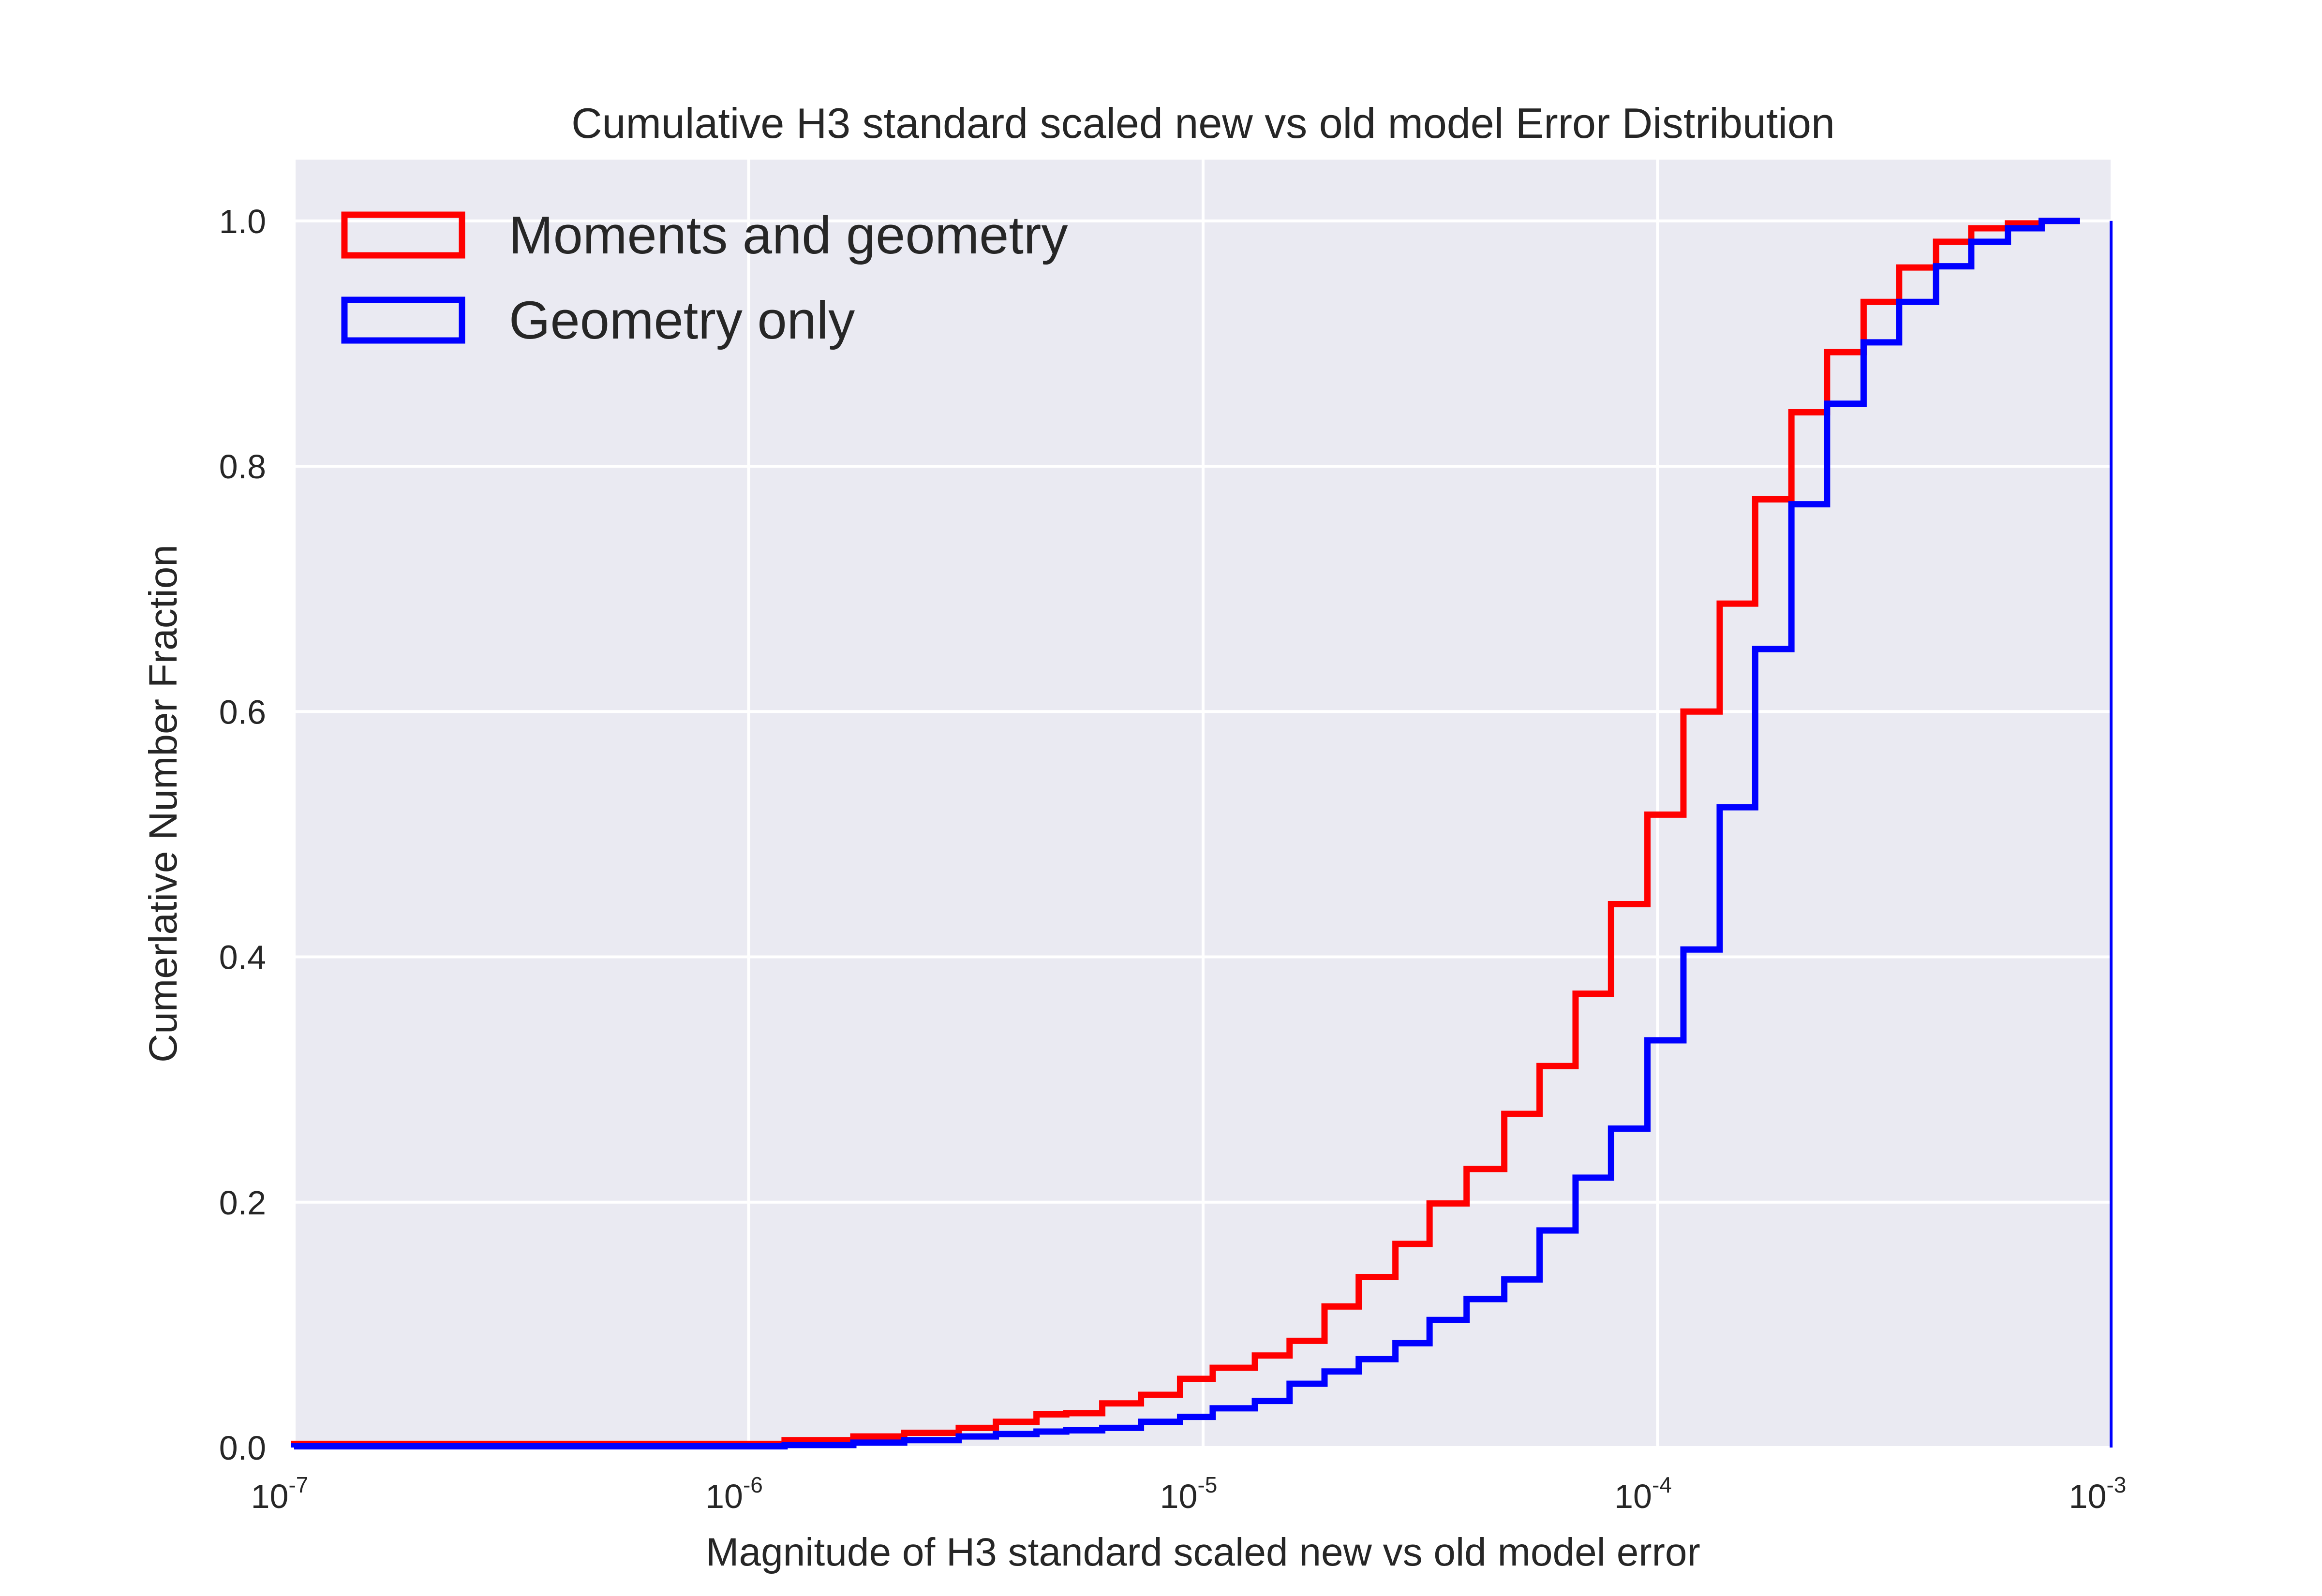 The image size is (2322, 1596). What do you see at coordinates (242, 467) in the screenshot?
I see `y-tick-label: 0.8` at bounding box center [242, 467].